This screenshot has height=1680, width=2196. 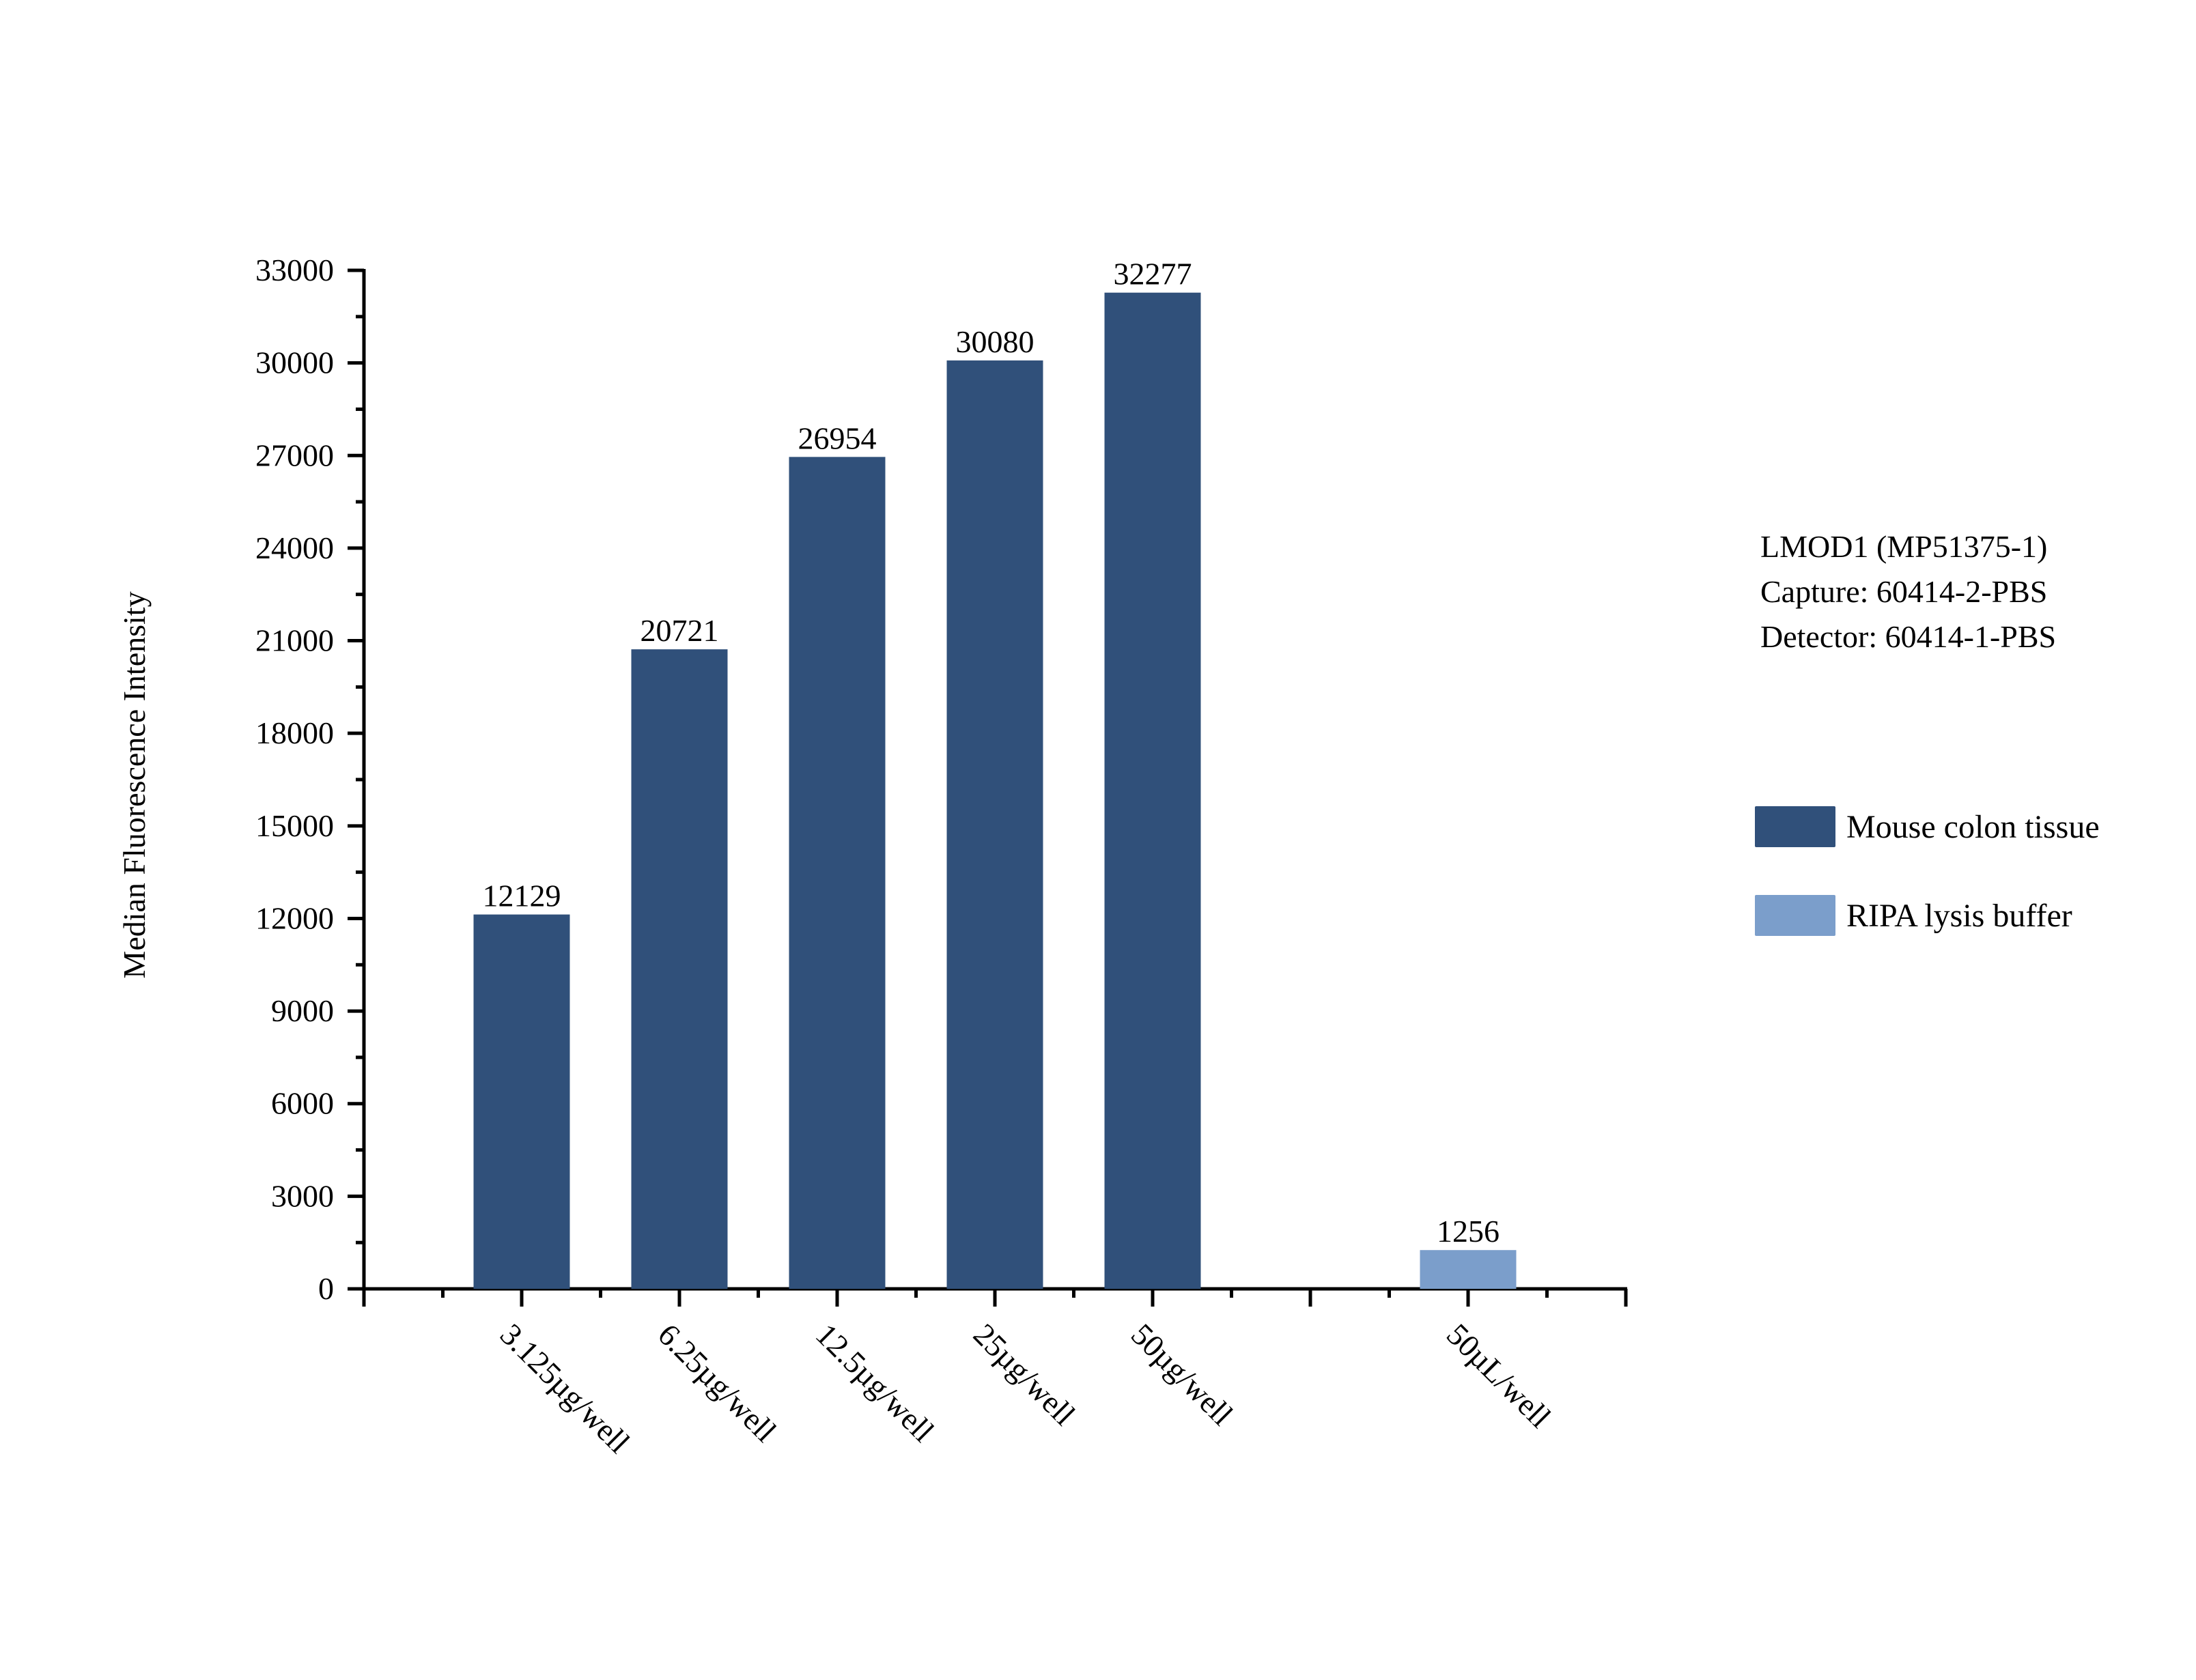 I want to click on x-tick-label: 50µL/well, so click(x=1499, y=1375).